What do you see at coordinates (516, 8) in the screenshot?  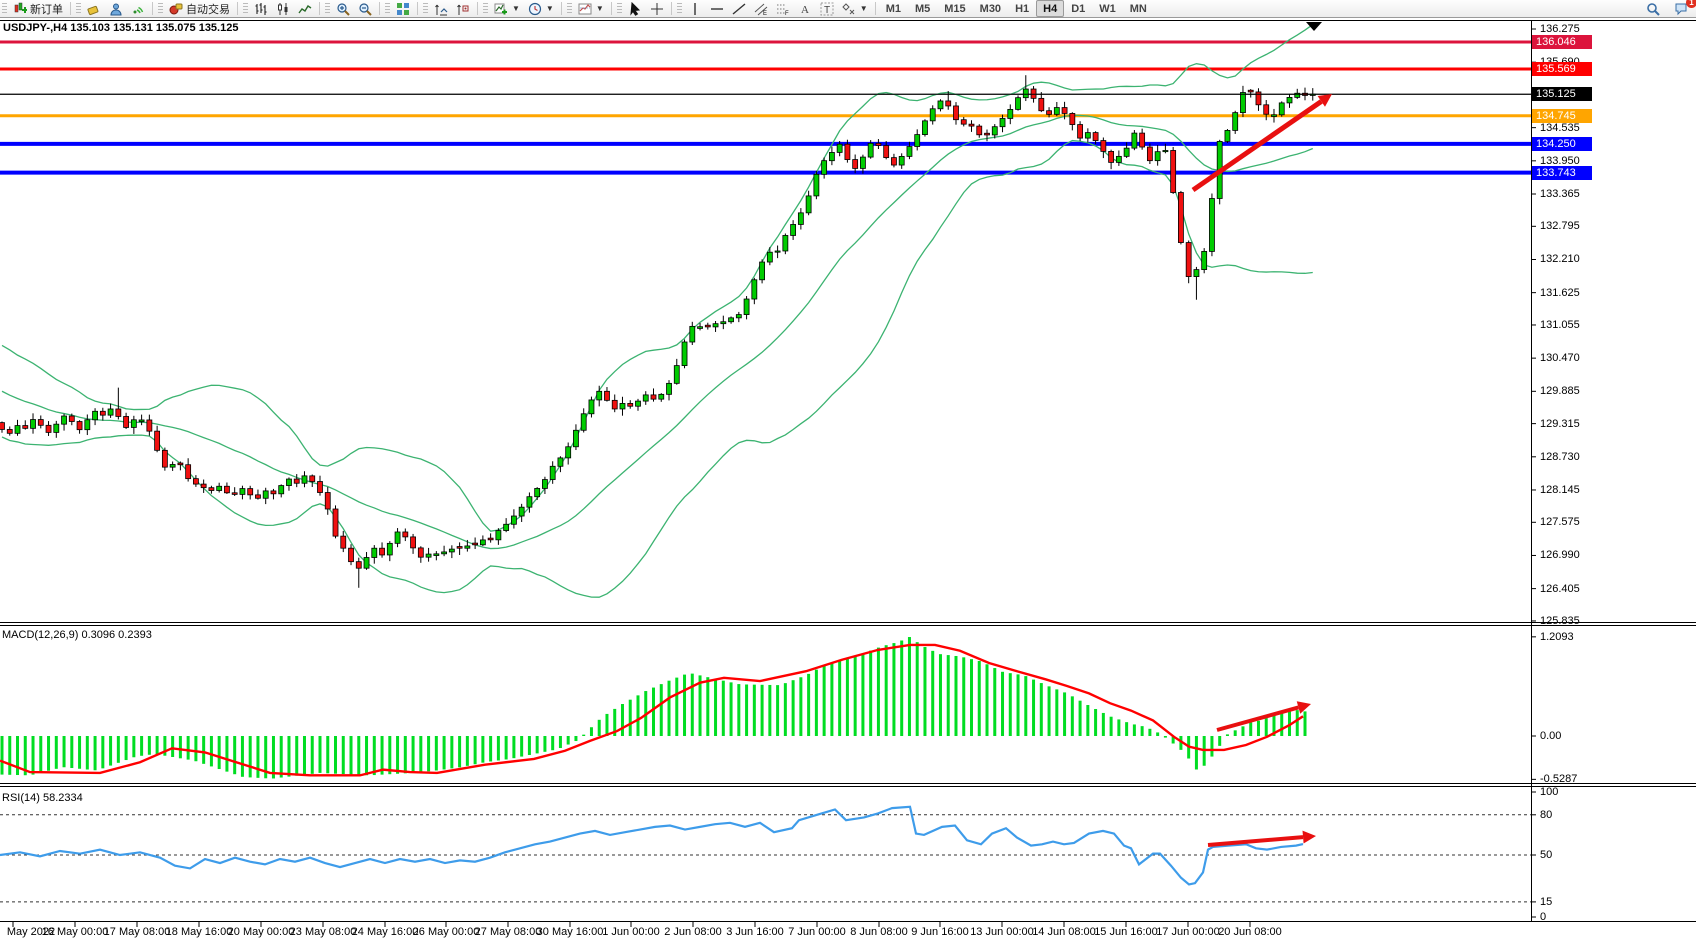 I see `add-indicator-dropdown-icon: ▼` at bounding box center [516, 8].